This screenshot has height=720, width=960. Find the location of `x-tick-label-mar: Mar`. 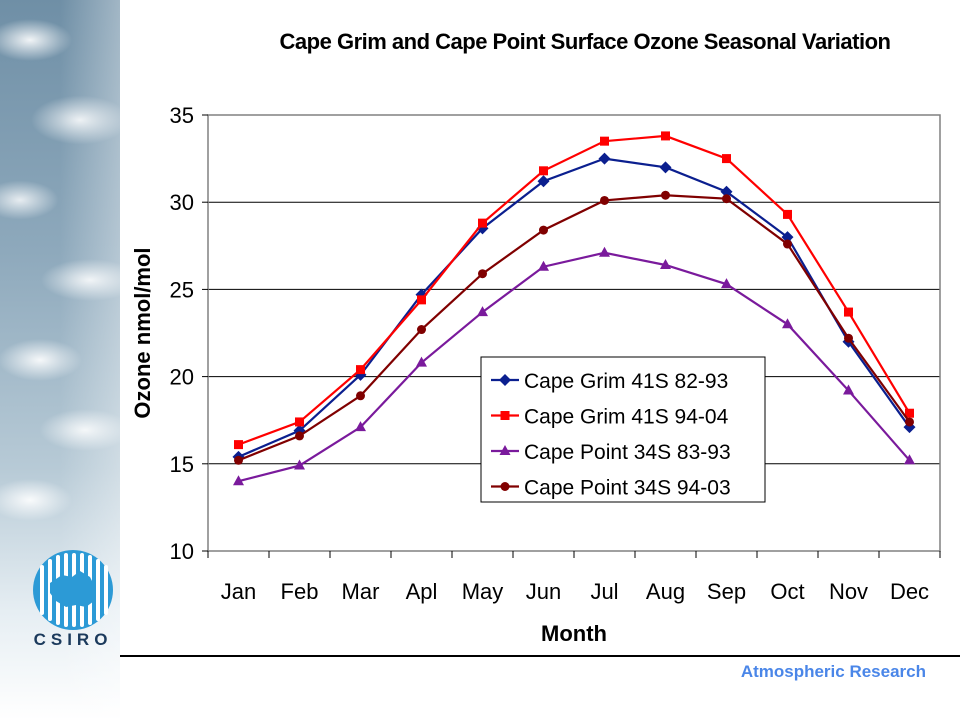

x-tick-label-mar: Mar is located at coordinates (361, 591).